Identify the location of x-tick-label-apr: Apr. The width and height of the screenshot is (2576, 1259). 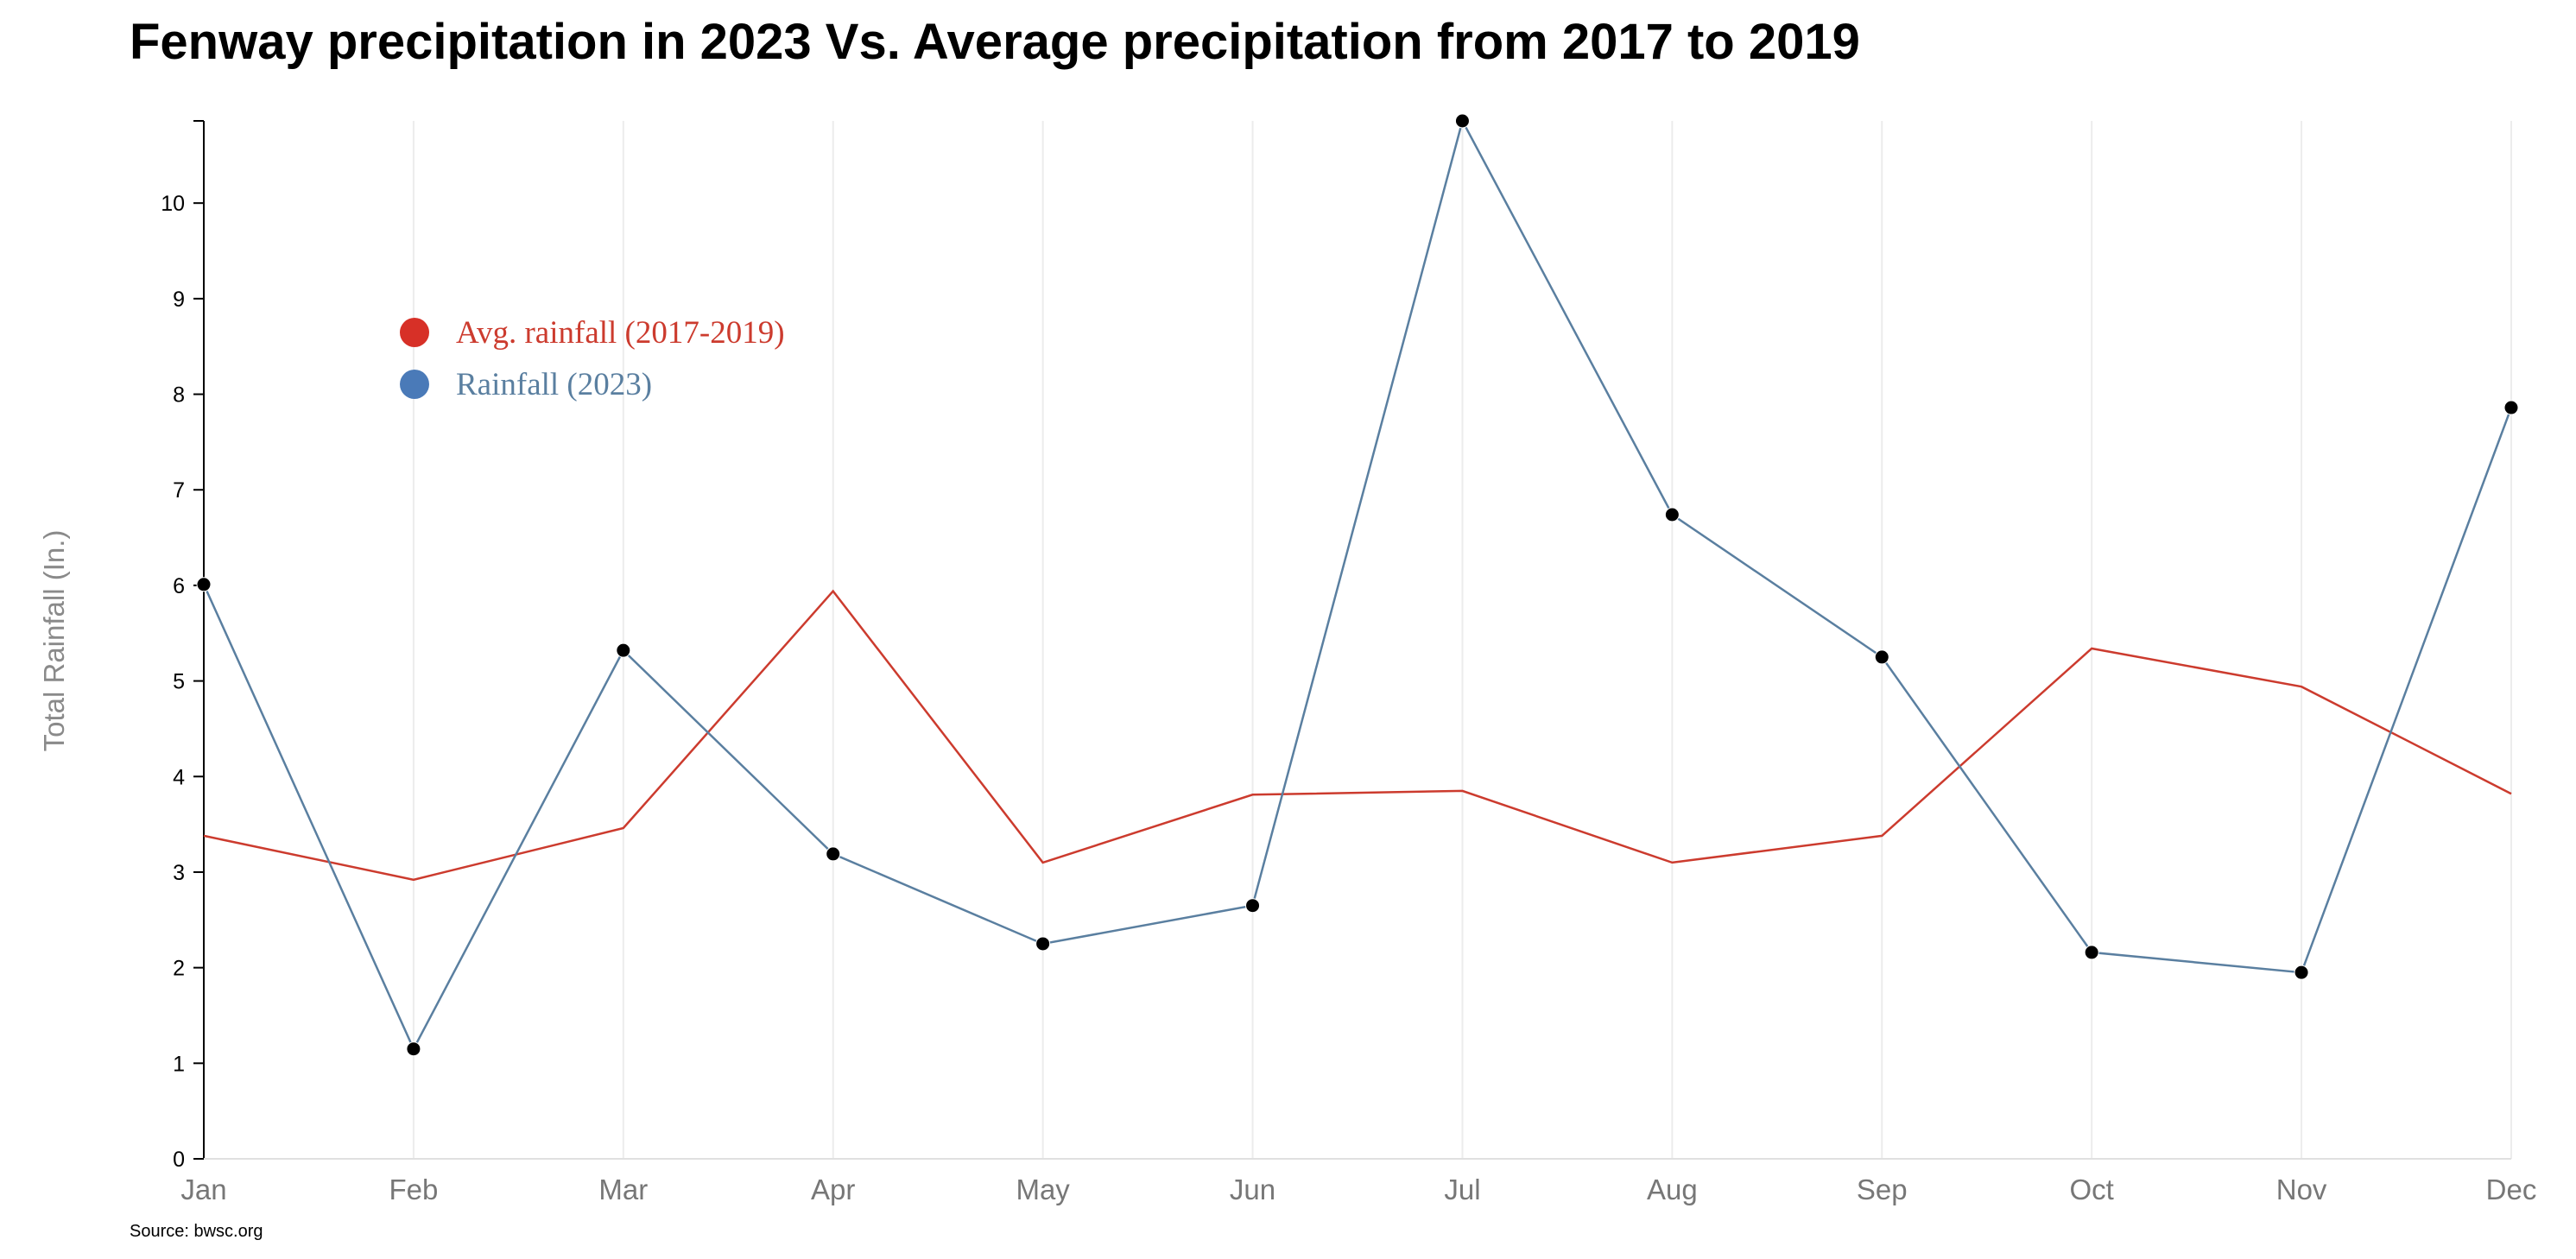
(833, 1189).